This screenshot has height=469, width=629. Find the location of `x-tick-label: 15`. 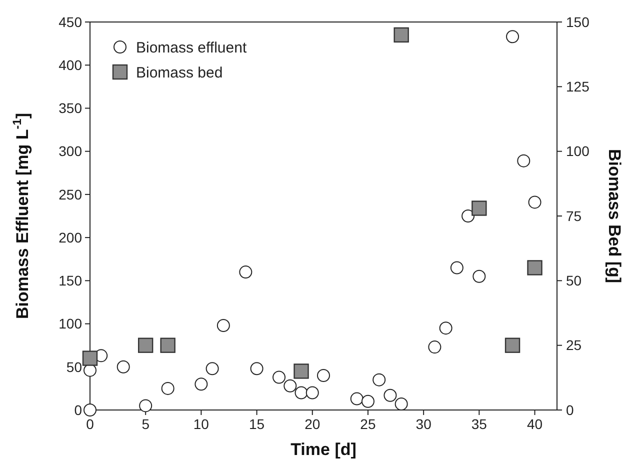

x-tick-label: 15 is located at coordinates (256, 424).